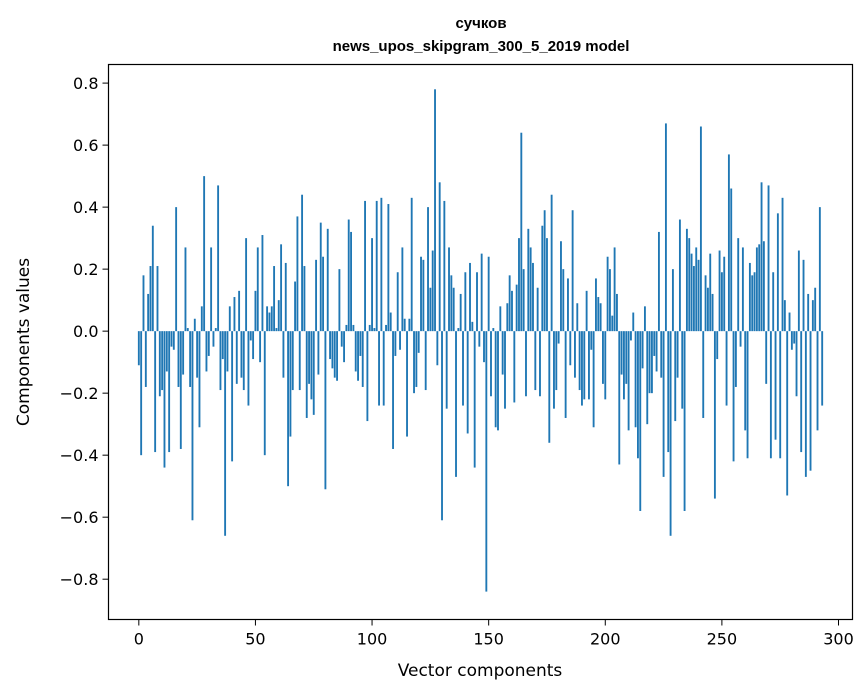 The width and height of the screenshot is (867, 696). I want to click on x-axis-label: Vector components, so click(480, 671).